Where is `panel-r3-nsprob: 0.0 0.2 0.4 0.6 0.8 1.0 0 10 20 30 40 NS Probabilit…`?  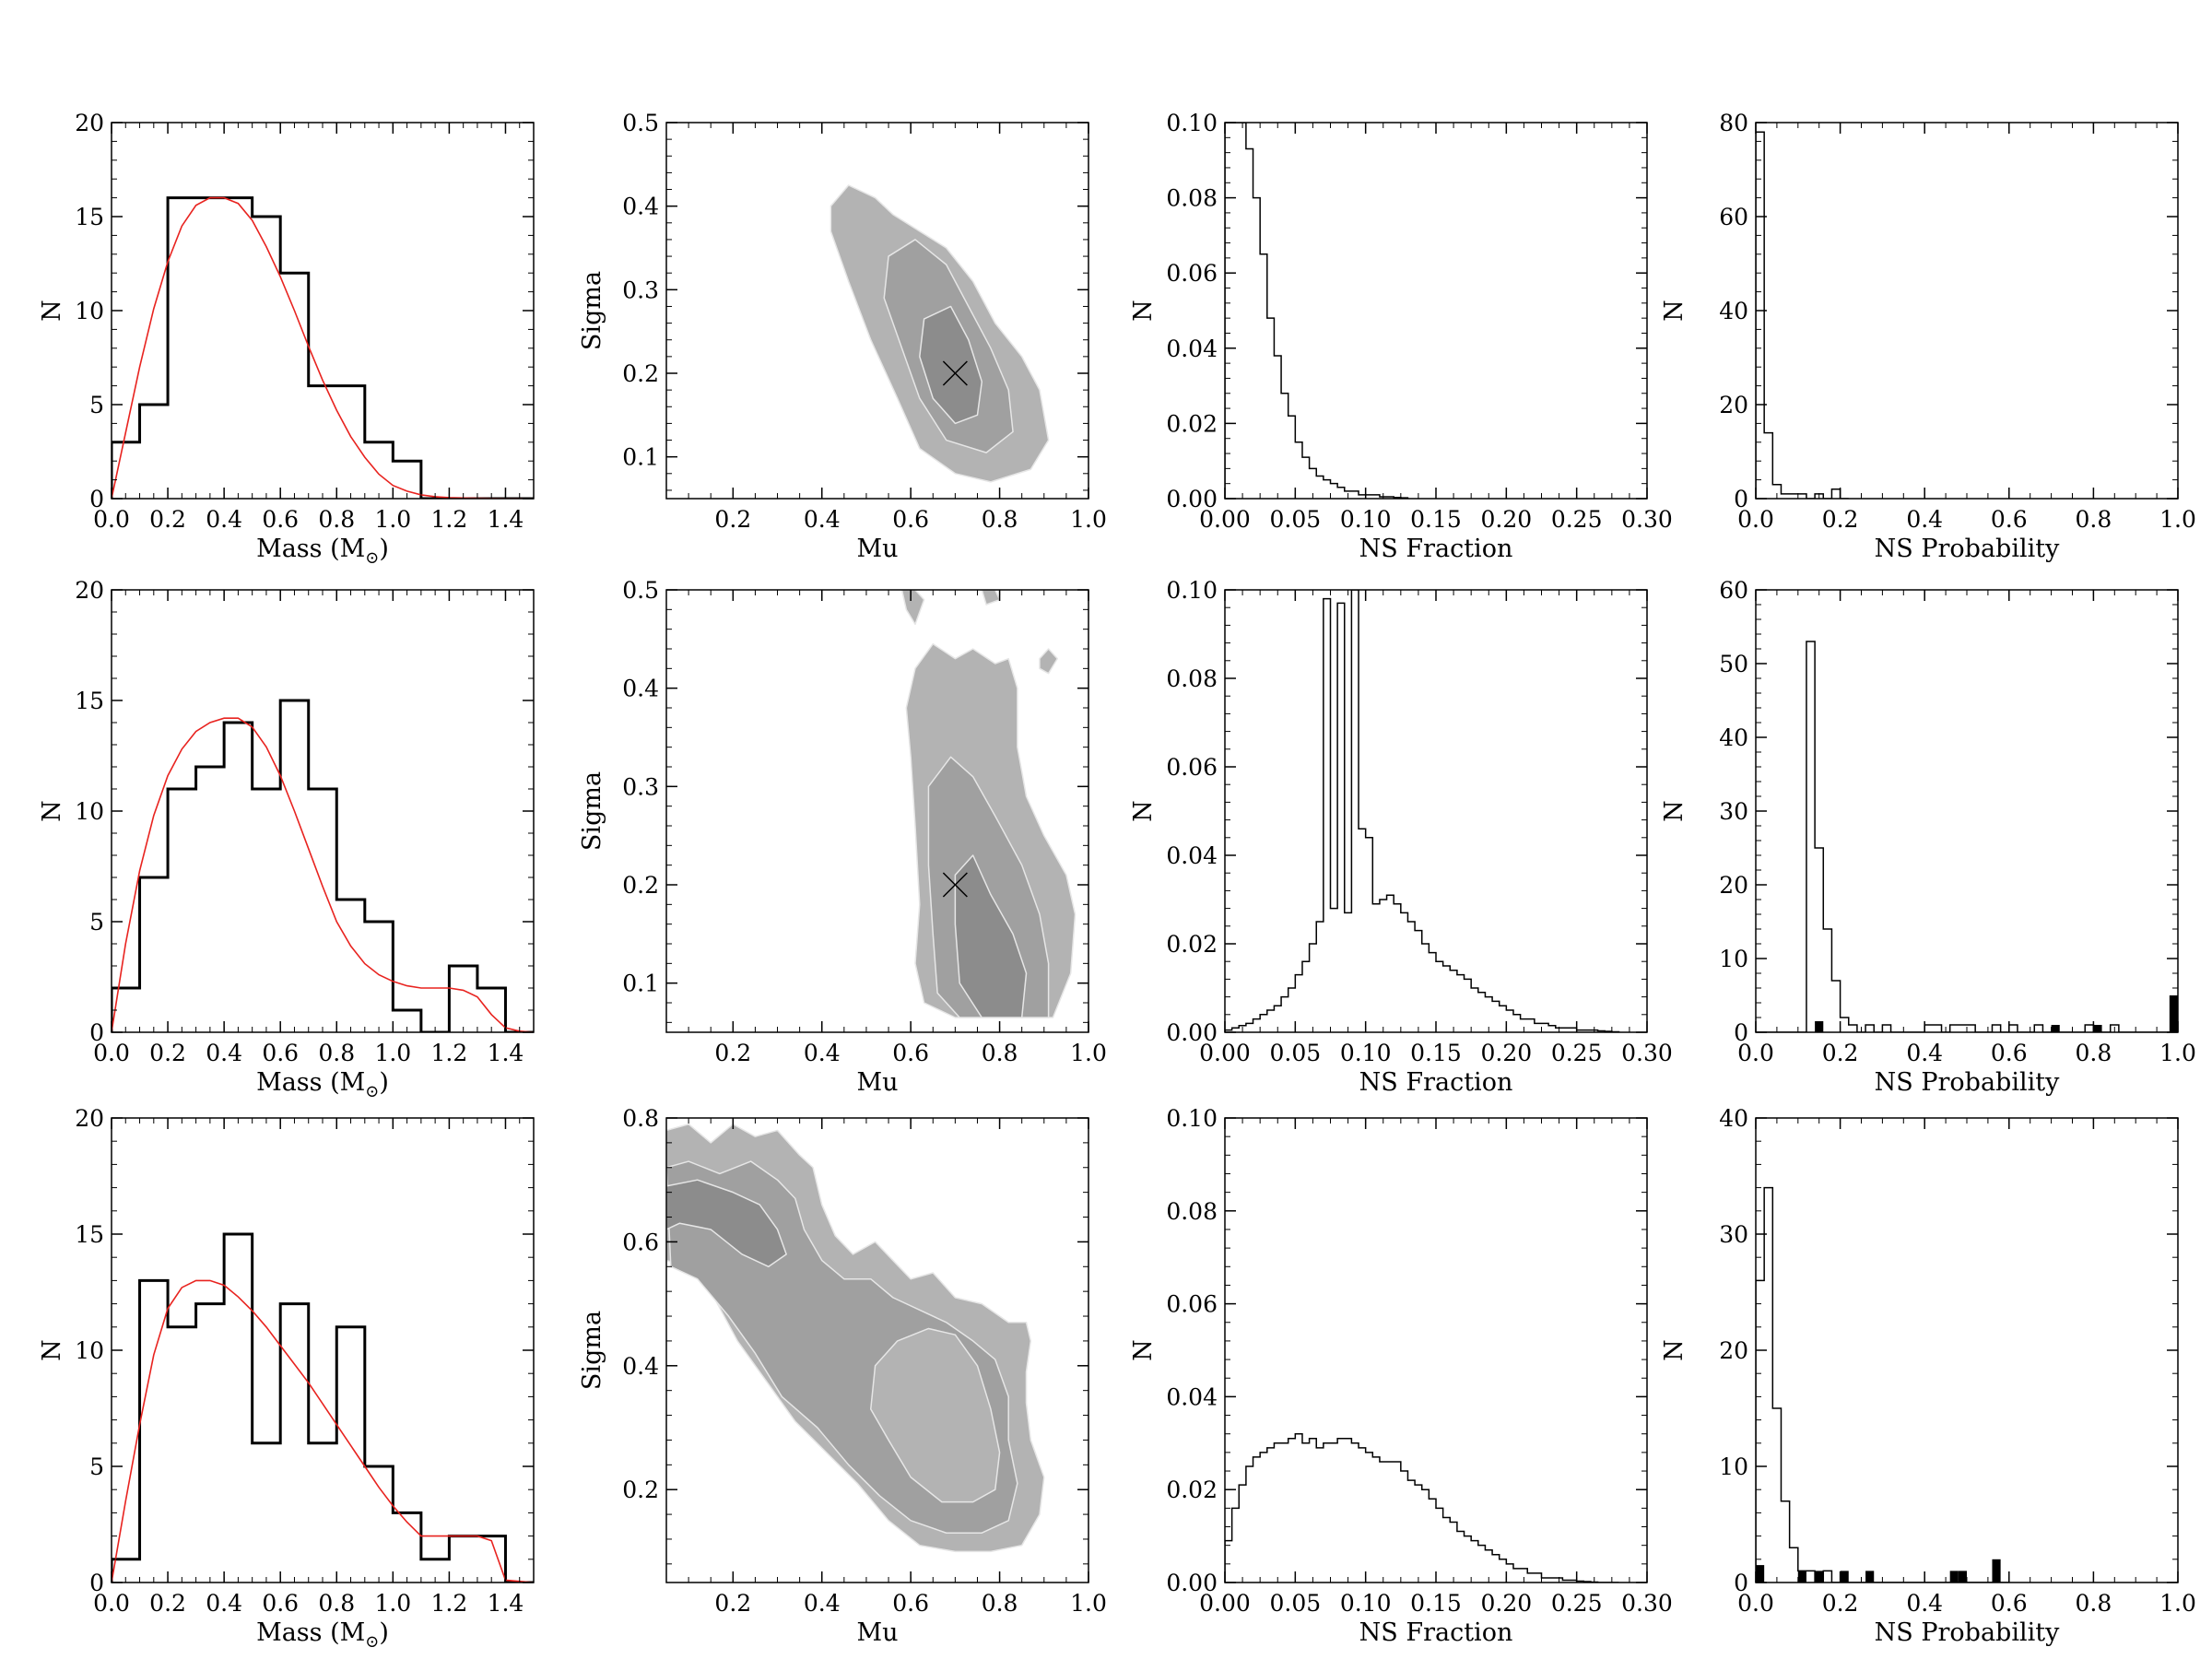 panel-r3-nsprob: 0.0 0.2 0.4 0.6 0.8 1.0 0 10 20 30 40 NS Probabilit… is located at coordinates (1928, 1376).